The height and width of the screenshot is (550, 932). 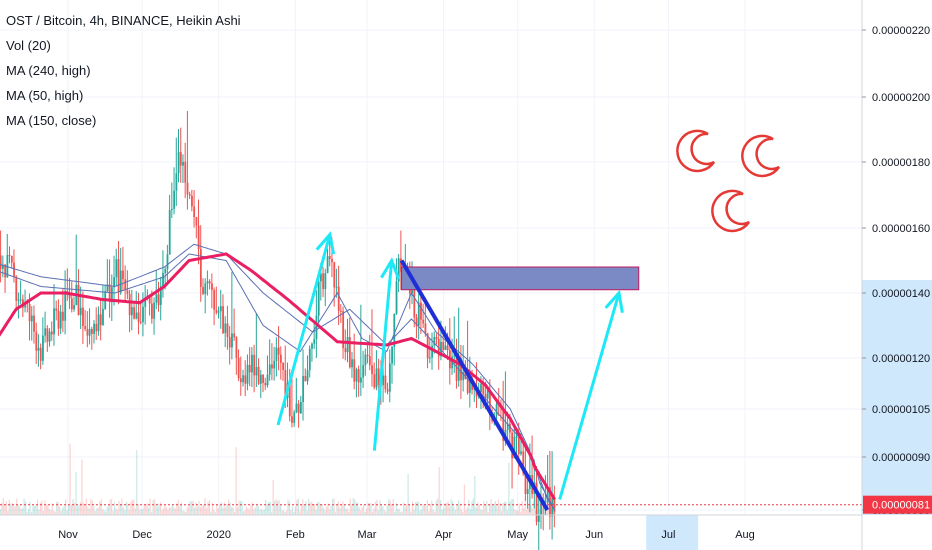 What do you see at coordinates (474, 385) in the screenshot?
I see `downtrend-line` at bounding box center [474, 385].